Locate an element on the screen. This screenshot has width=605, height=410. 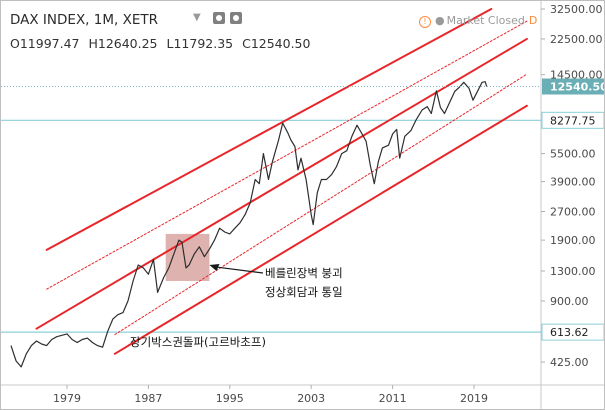
x-tick-label: 2019 is located at coordinates (474, 398).